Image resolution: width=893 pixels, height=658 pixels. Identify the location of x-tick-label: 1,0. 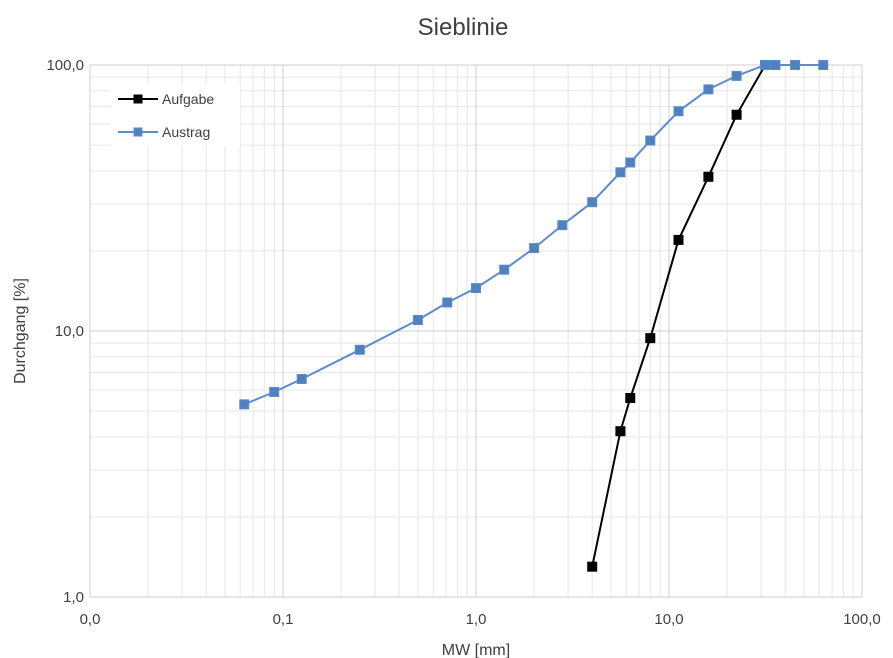
(476, 619).